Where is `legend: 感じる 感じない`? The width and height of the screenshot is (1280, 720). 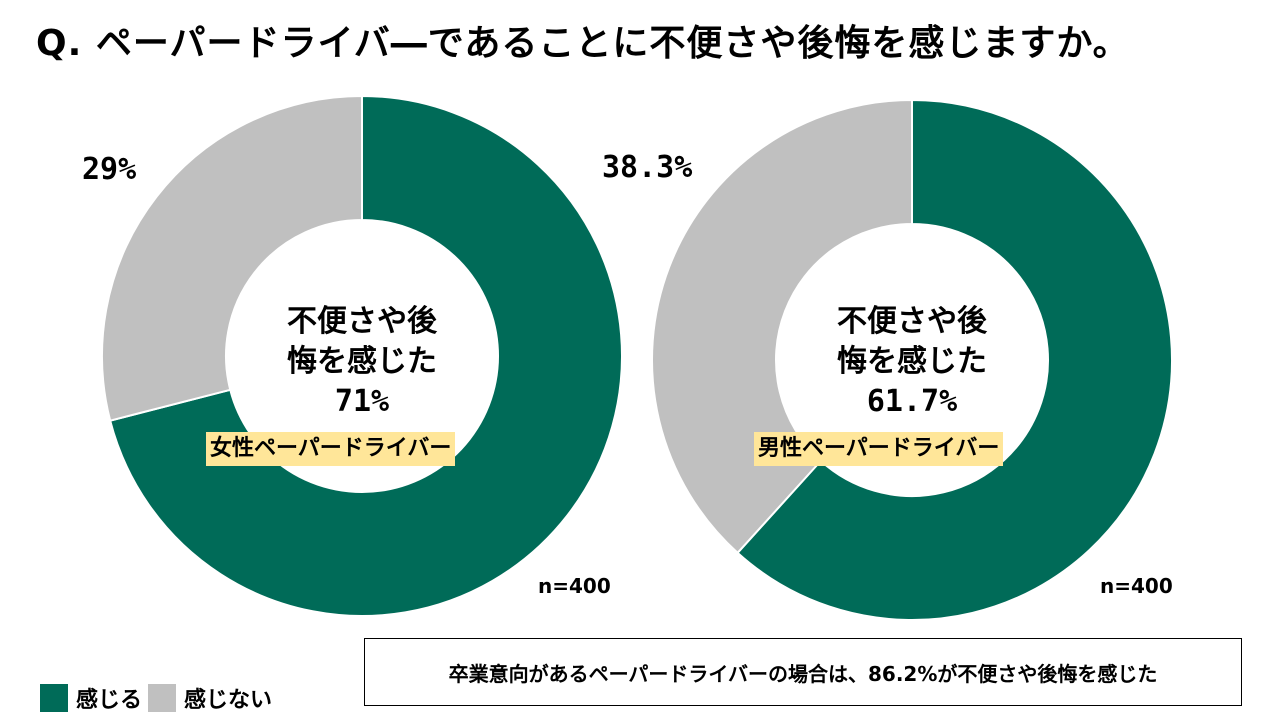 legend: 感じる 感じない is located at coordinates (159, 698).